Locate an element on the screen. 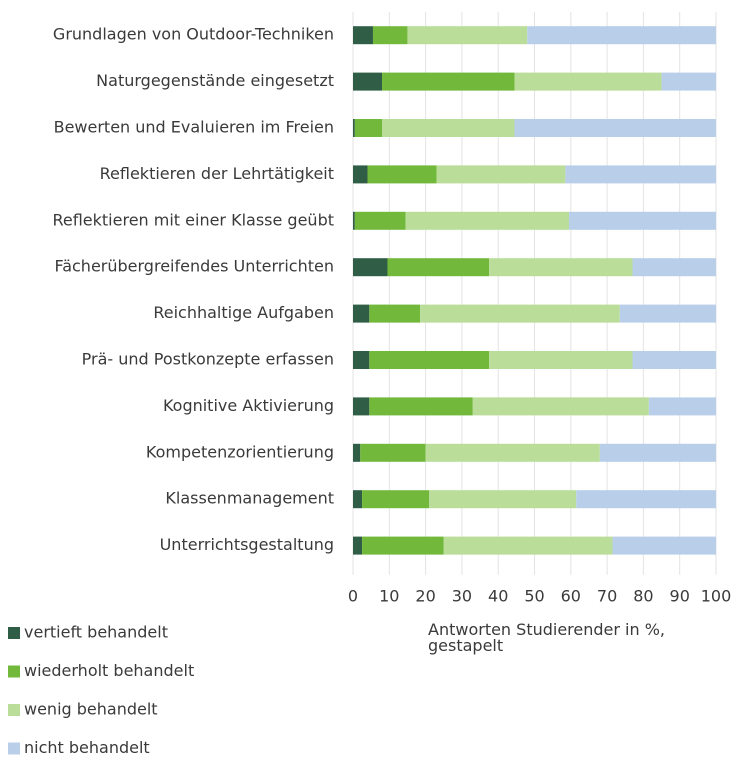 The image size is (746, 758). x-tick-label: 40 is located at coordinates (498, 595).